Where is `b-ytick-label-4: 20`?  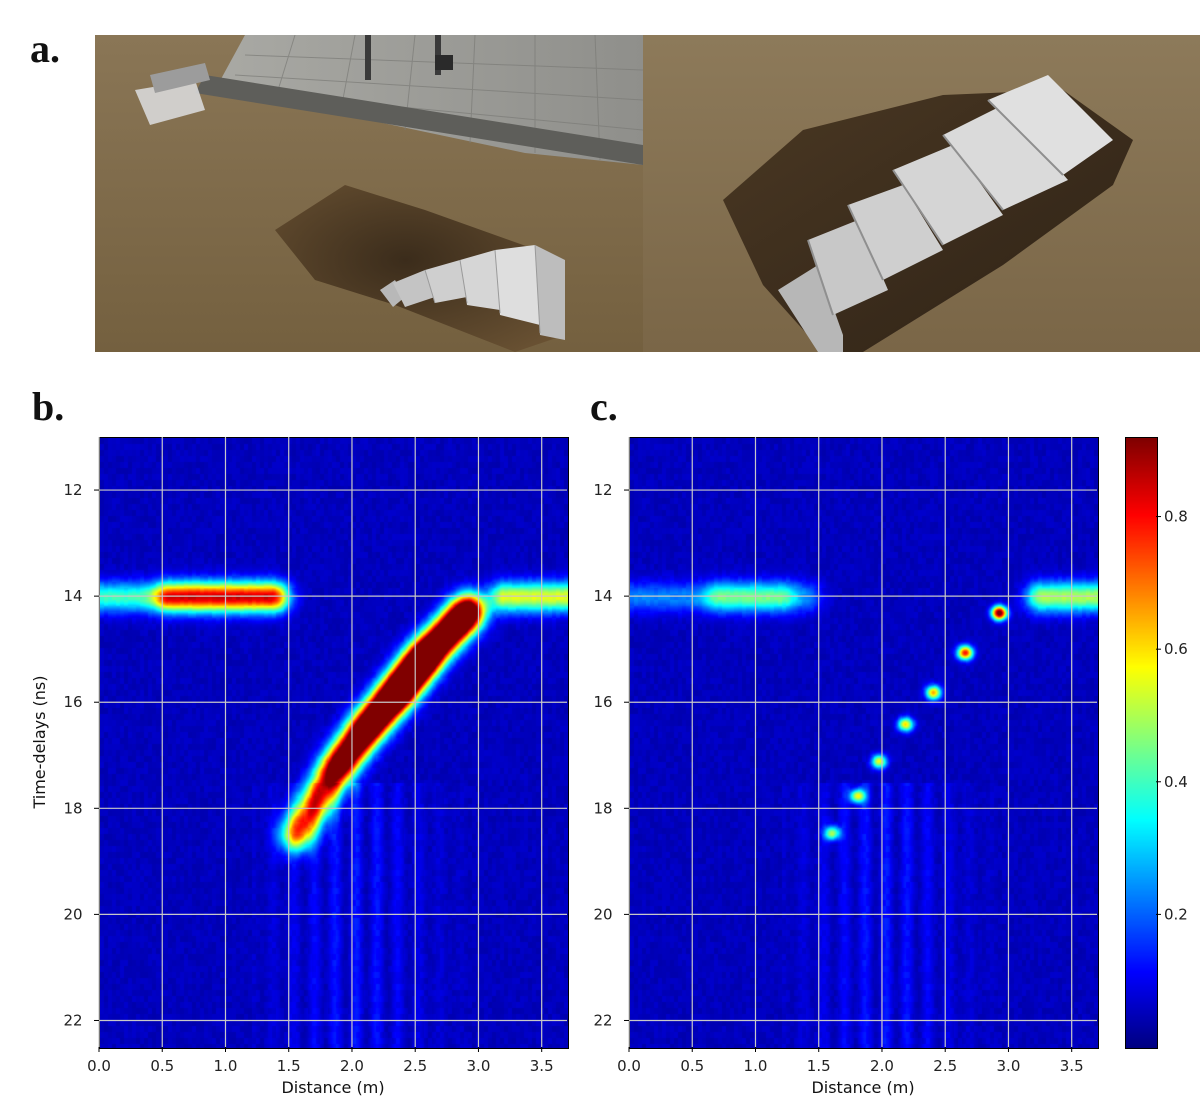
b-ytick-label-4: 20 is located at coordinates (72, 914).